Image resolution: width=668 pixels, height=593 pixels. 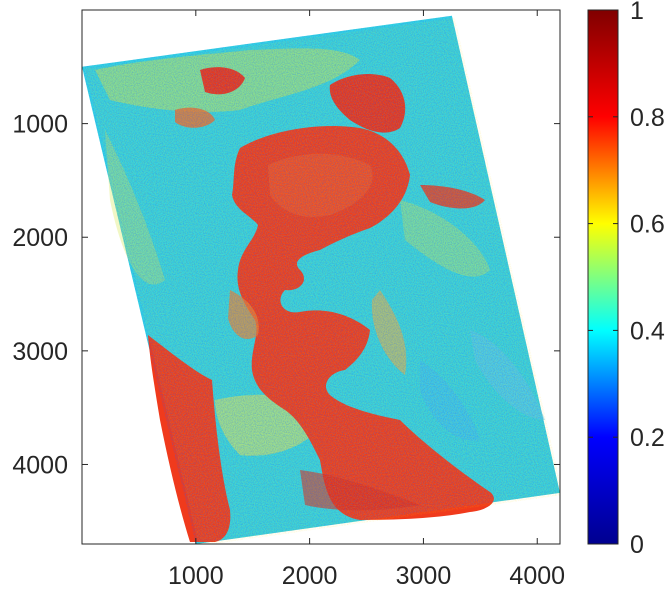 I want to click on colorbar-ticks: 0 0.2 0.4 0.6 0.8 1, so click(x=626, y=279).